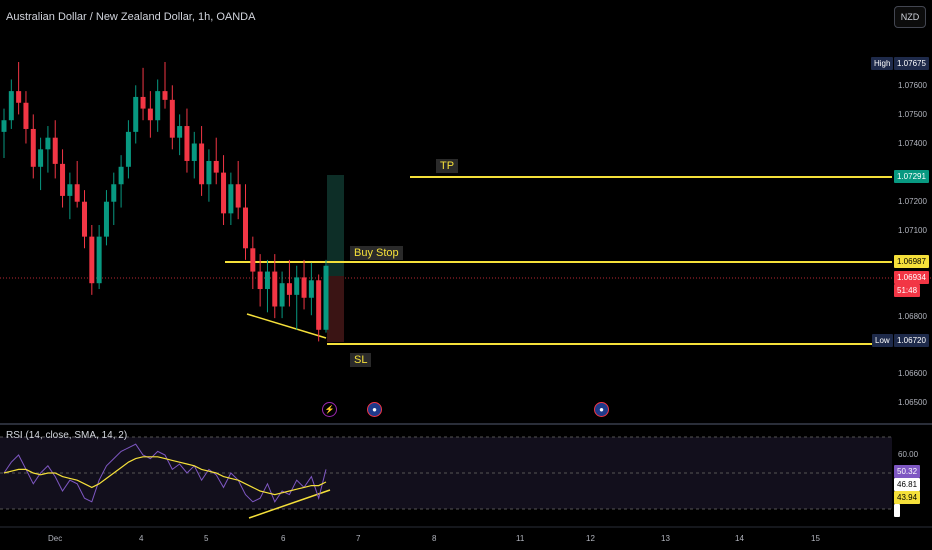 Image resolution: width=932 pixels, height=550 pixels. What do you see at coordinates (907, 484) in the screenshot?
I see `rsi-value-tag: 46.81` at bounding box center [907, 484].